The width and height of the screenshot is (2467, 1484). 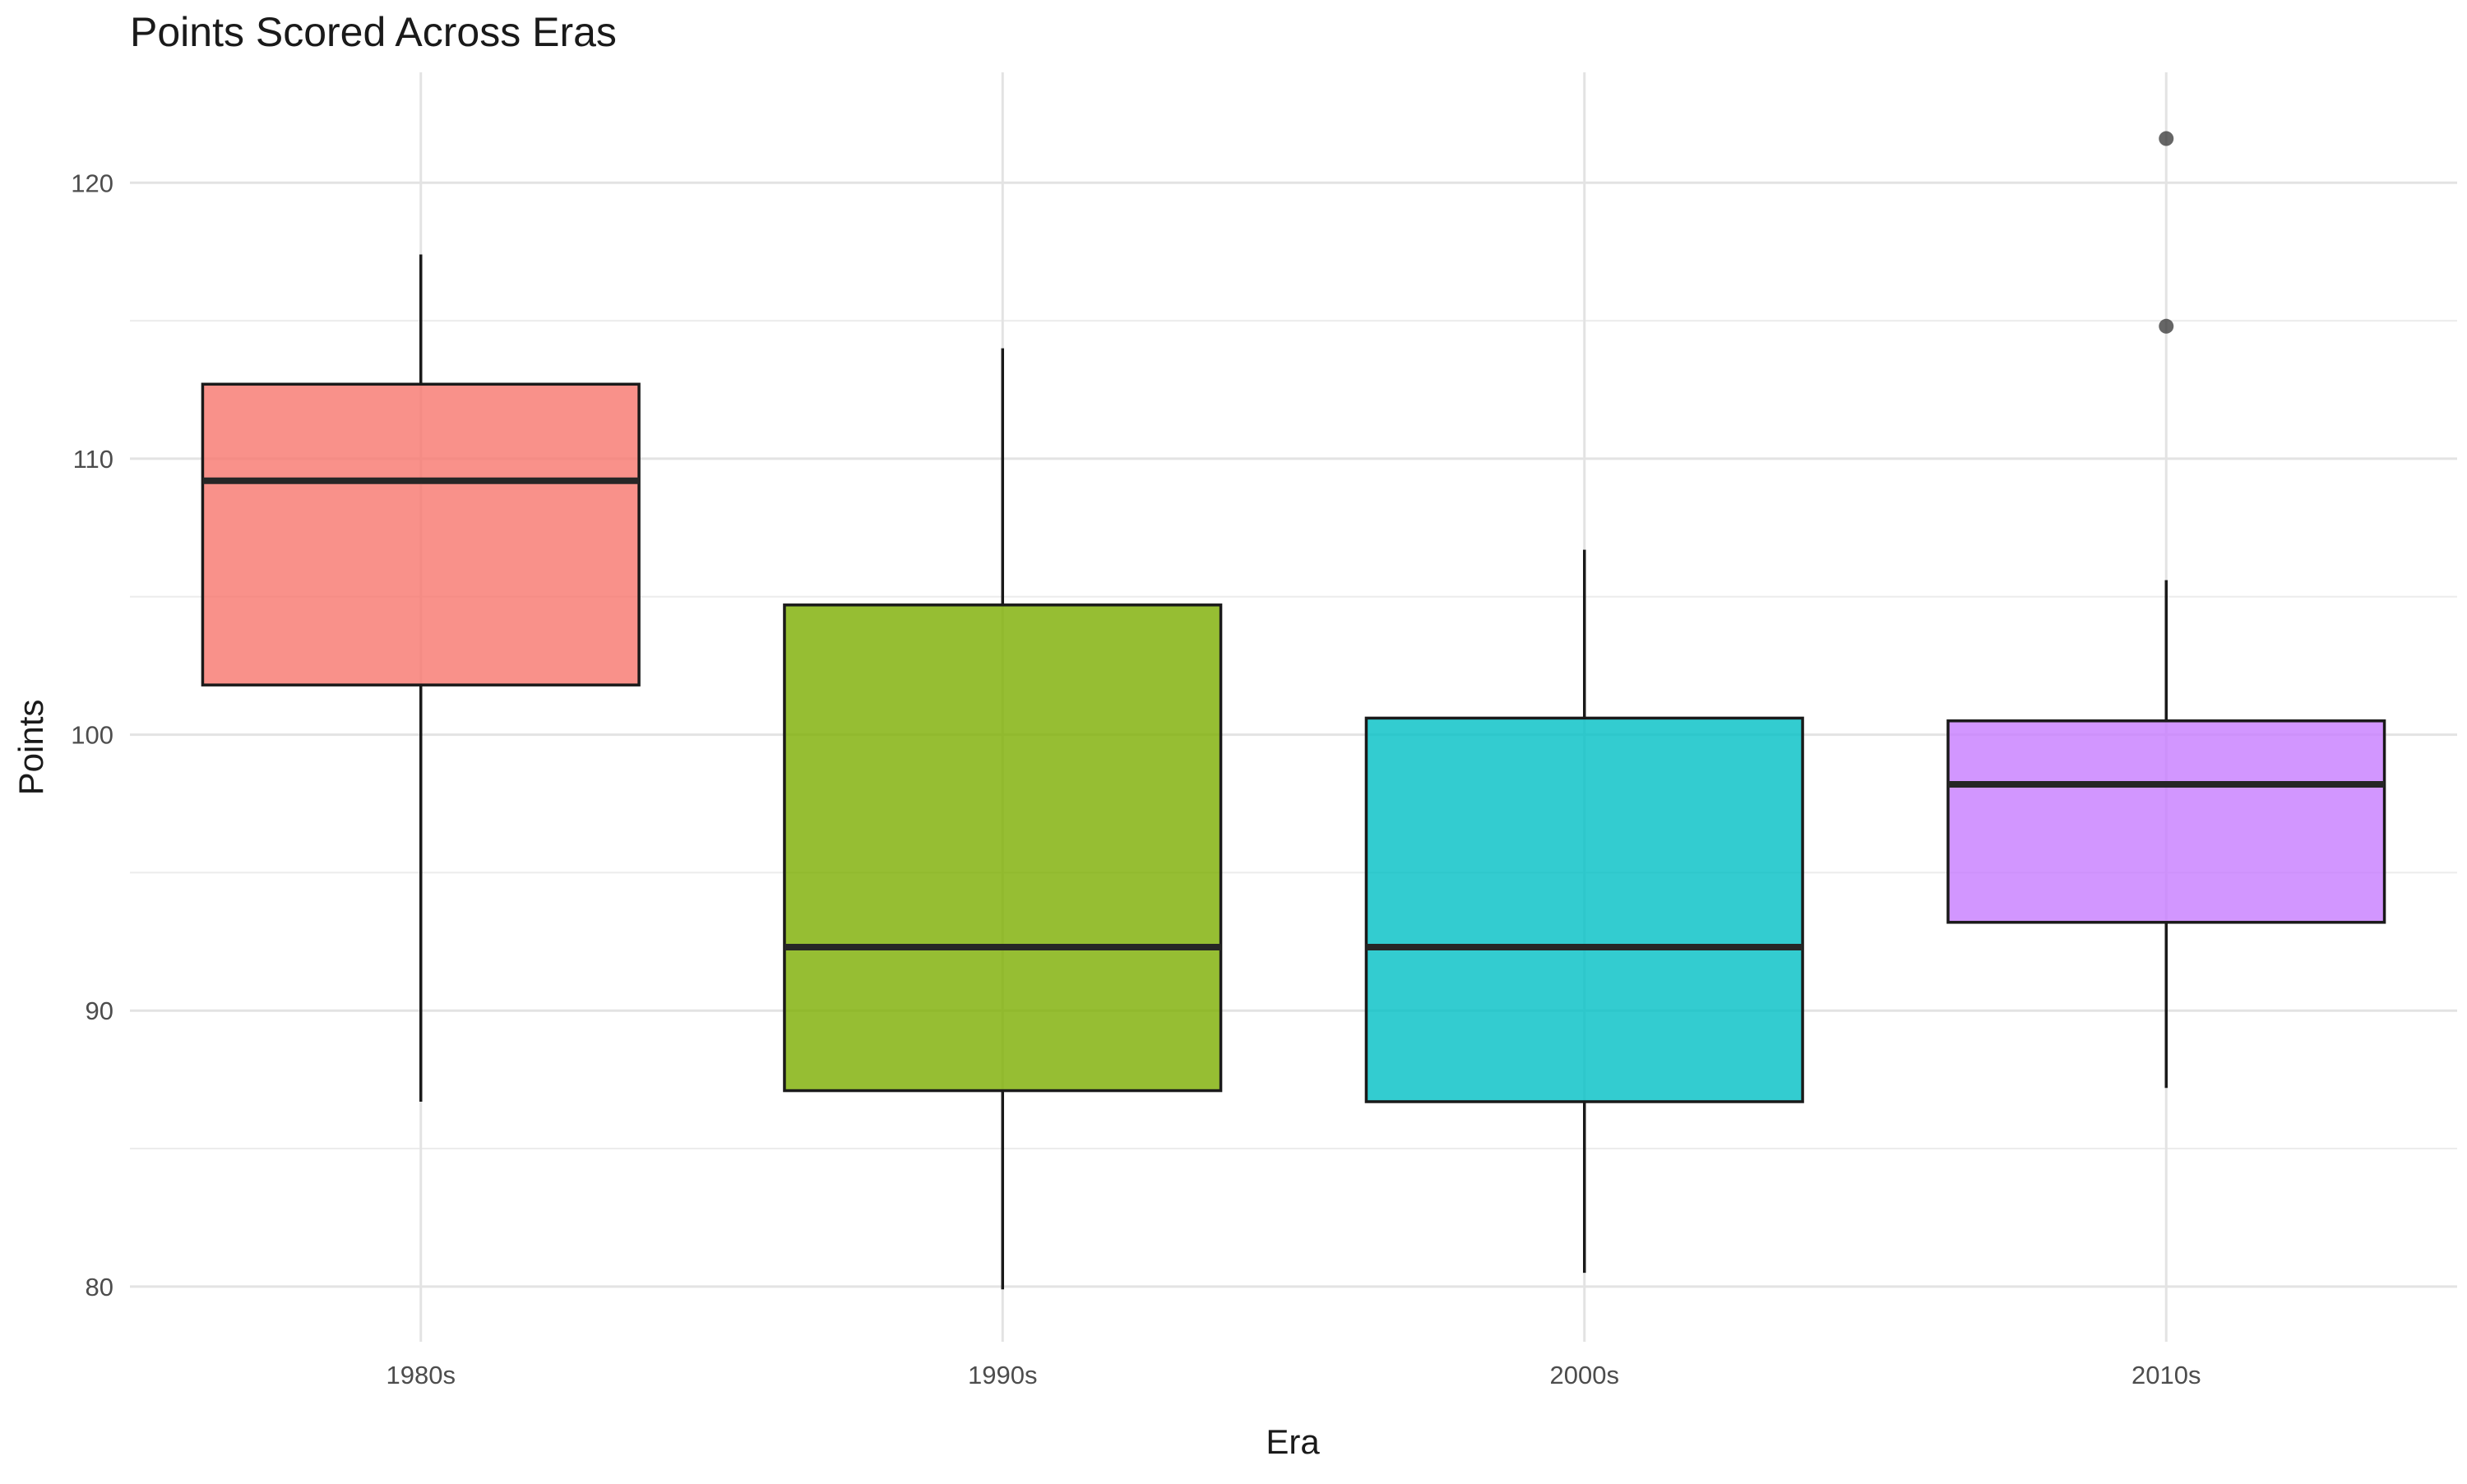 What do you see at coordinates (1584, 1375) in the screenshot?
I see `x-tick-label: 2000s` at bounding box center [1584, 1375].